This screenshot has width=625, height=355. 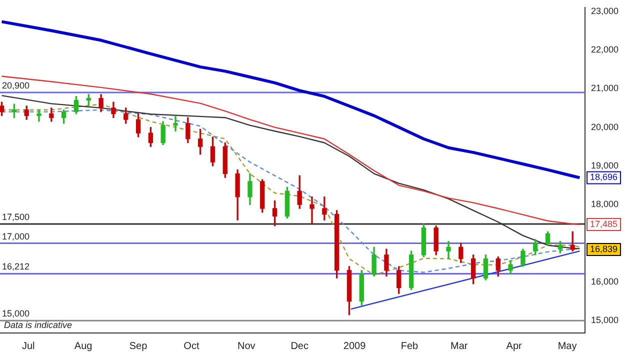 What do you see at coordinates (354, 346) in the screenshot?
I see `x-tick-label: 2009` at bounding box center [354, 346].